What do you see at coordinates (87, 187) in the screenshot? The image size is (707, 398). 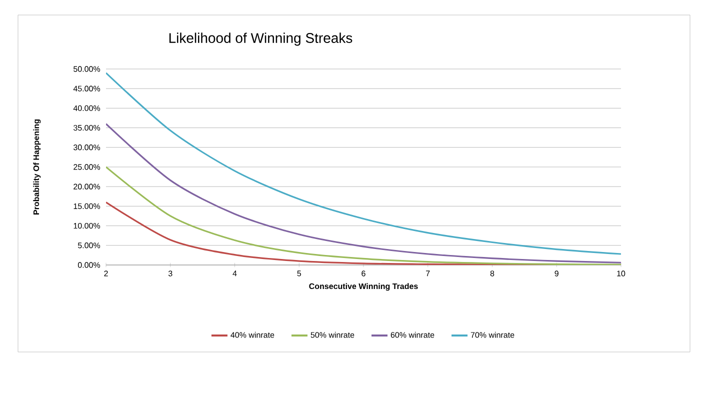 I see `y-tick-label: 20.00%` at bounding box center [87, 187].